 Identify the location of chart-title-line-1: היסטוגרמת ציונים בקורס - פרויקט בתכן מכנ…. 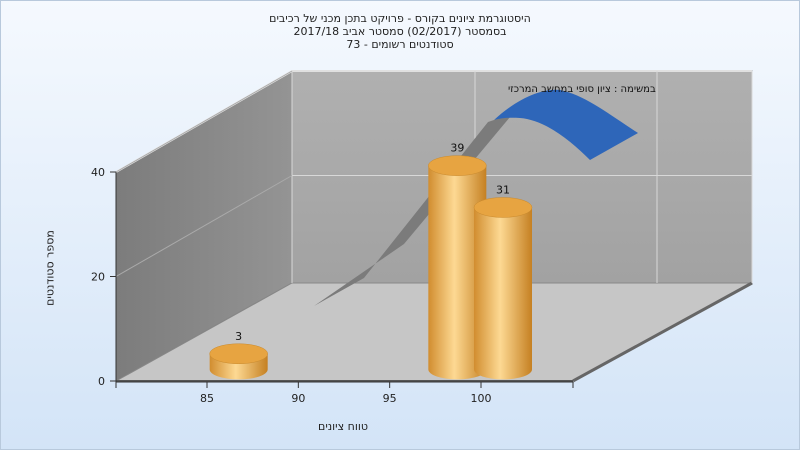
(400, 18).